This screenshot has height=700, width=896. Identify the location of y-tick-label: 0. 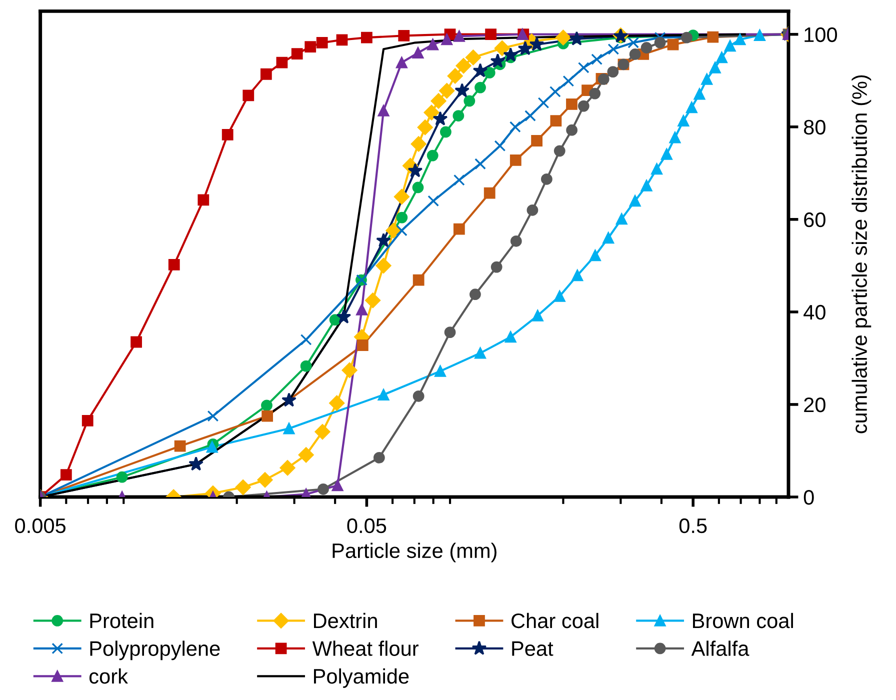
(809, 497).